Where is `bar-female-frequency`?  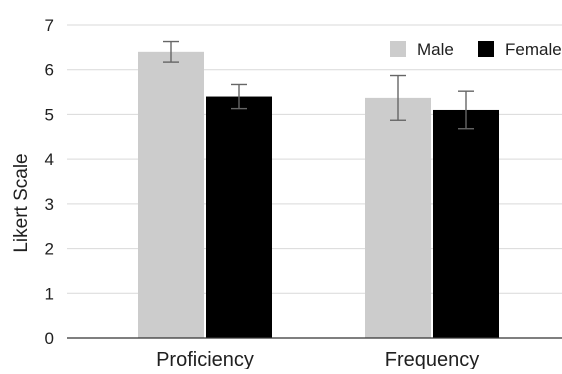 bar-female-frequency is located at coordinates (466, 223).